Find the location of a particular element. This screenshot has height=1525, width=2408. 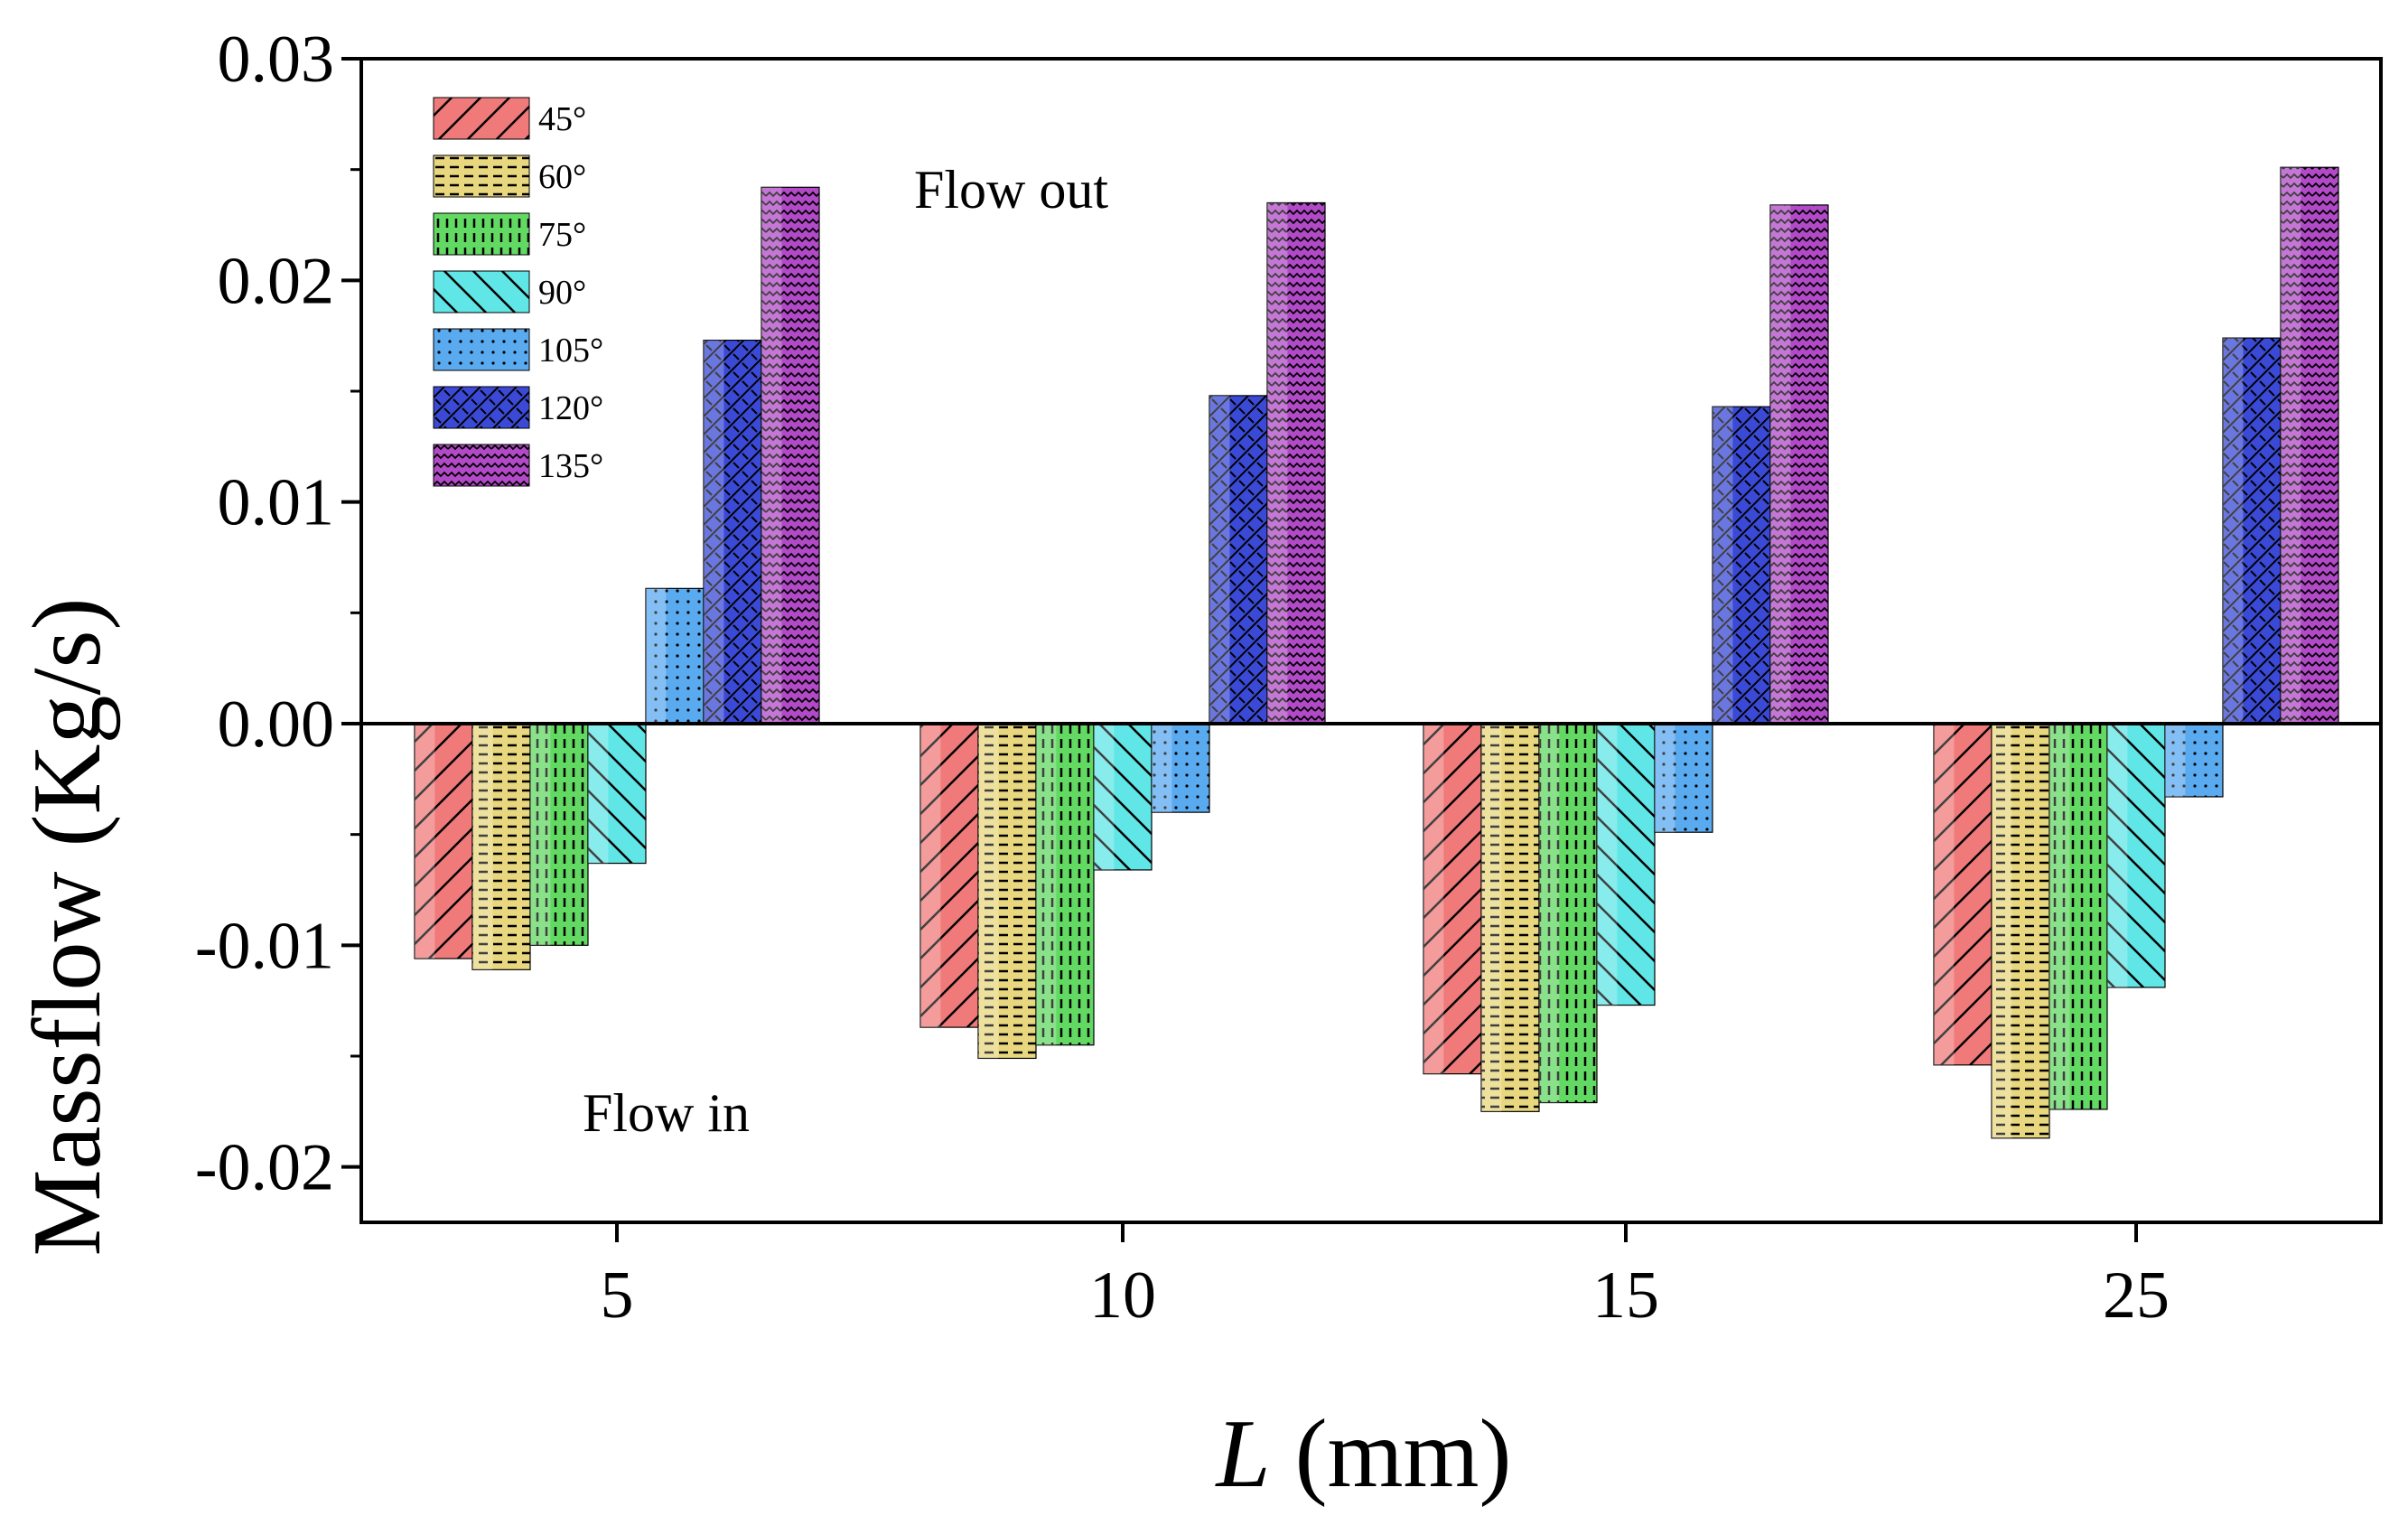

bar-90deg-L25 is located at coordinates (2136, 855).